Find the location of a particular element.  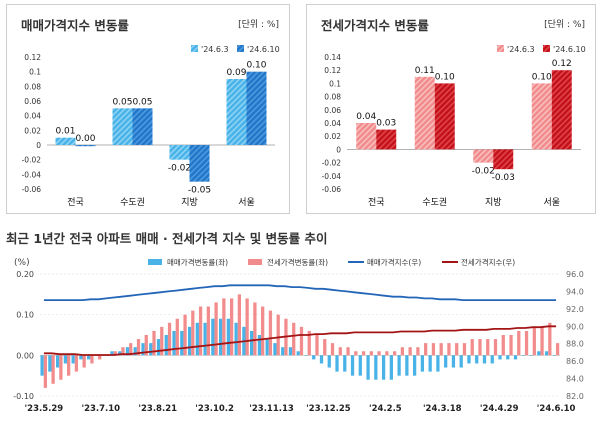

bar-value-label: 0.03 is located at coordinates (386, 124).